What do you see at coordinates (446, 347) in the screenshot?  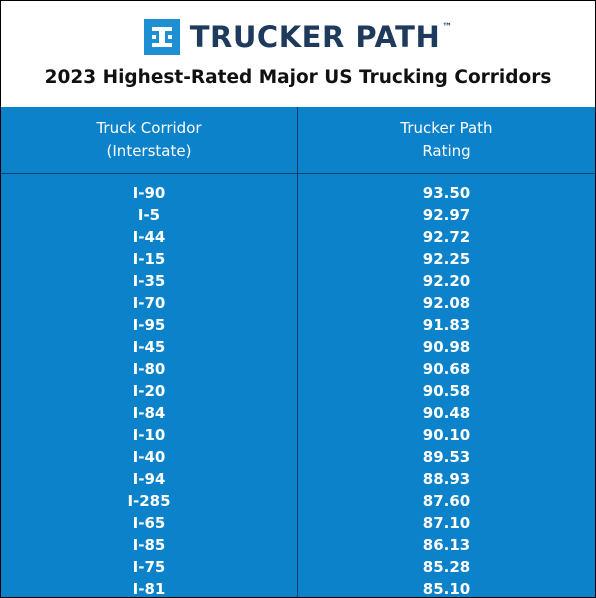 I see `rating-cell: 90.98` at bounding box center [446, 347].